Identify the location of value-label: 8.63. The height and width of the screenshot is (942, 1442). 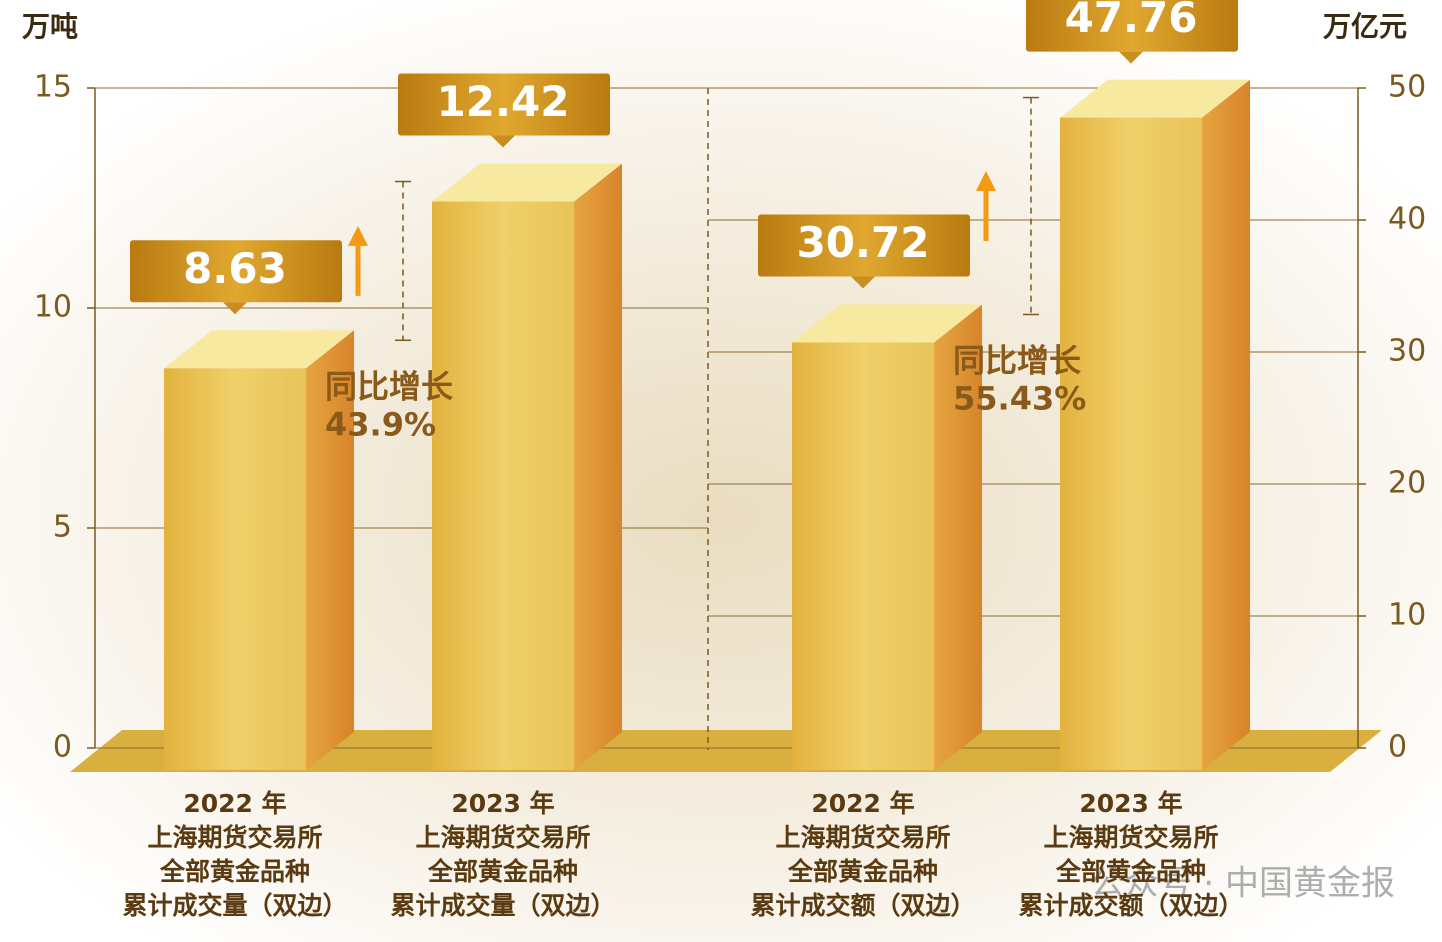
(235, 268).